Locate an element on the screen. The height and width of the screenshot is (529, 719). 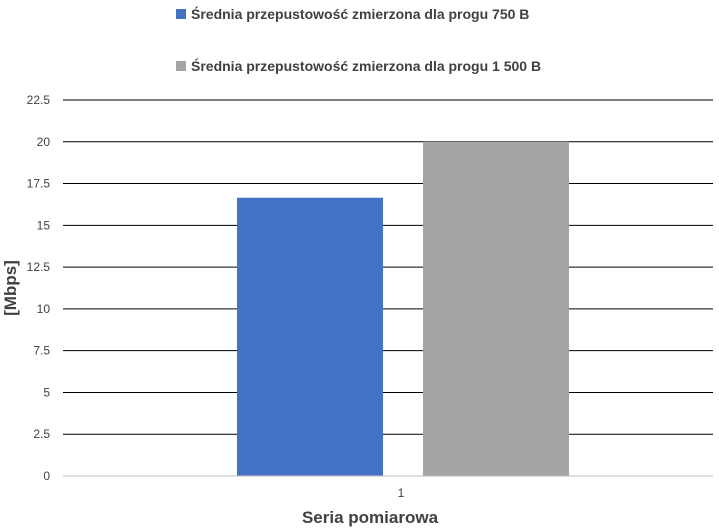
y-tick-label: 17.5 is located at coordinates (39, 184).